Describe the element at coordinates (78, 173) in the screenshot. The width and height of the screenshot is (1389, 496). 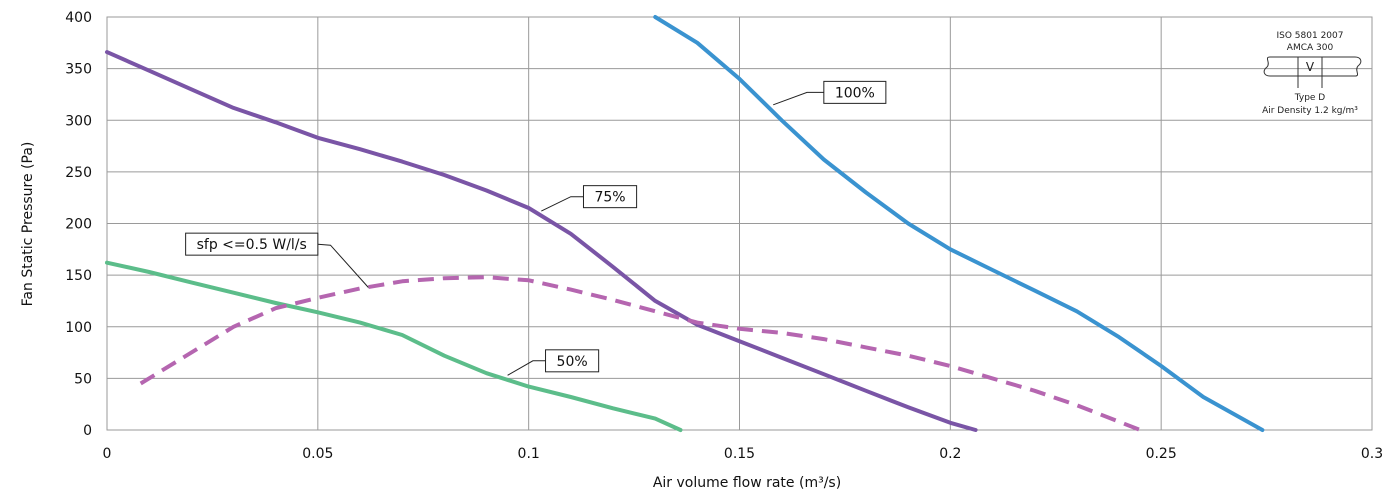
I see `y-tick-label: 250` at that location.